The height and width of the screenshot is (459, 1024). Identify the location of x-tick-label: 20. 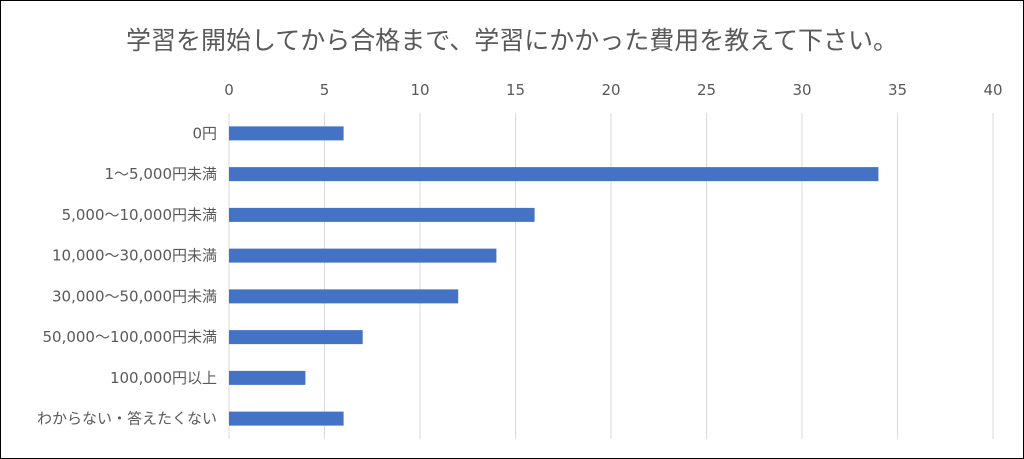
(610, 90).